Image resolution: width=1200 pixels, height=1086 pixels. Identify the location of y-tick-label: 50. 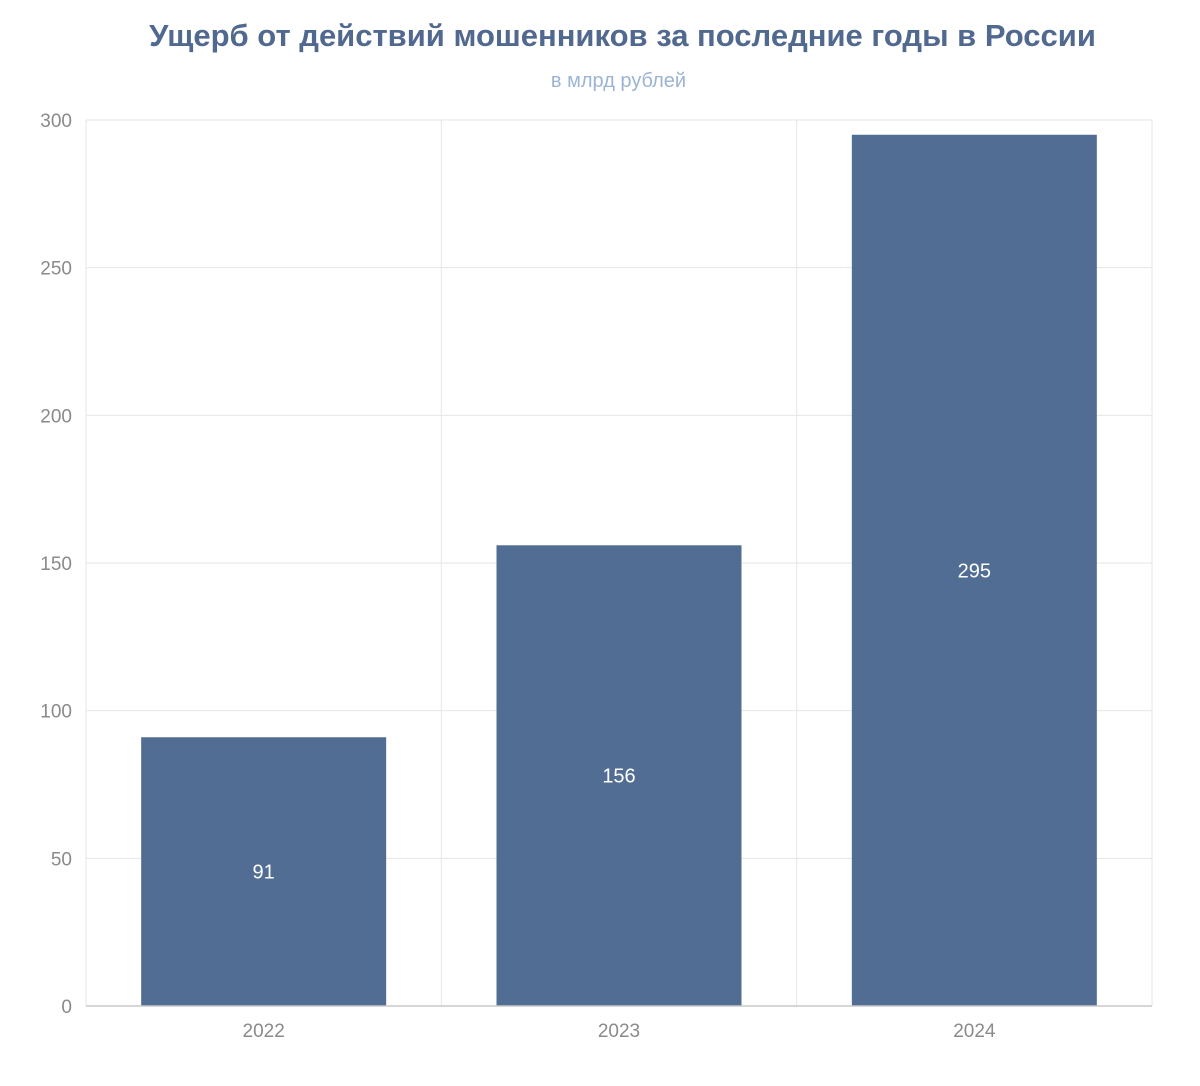
(61, 859).